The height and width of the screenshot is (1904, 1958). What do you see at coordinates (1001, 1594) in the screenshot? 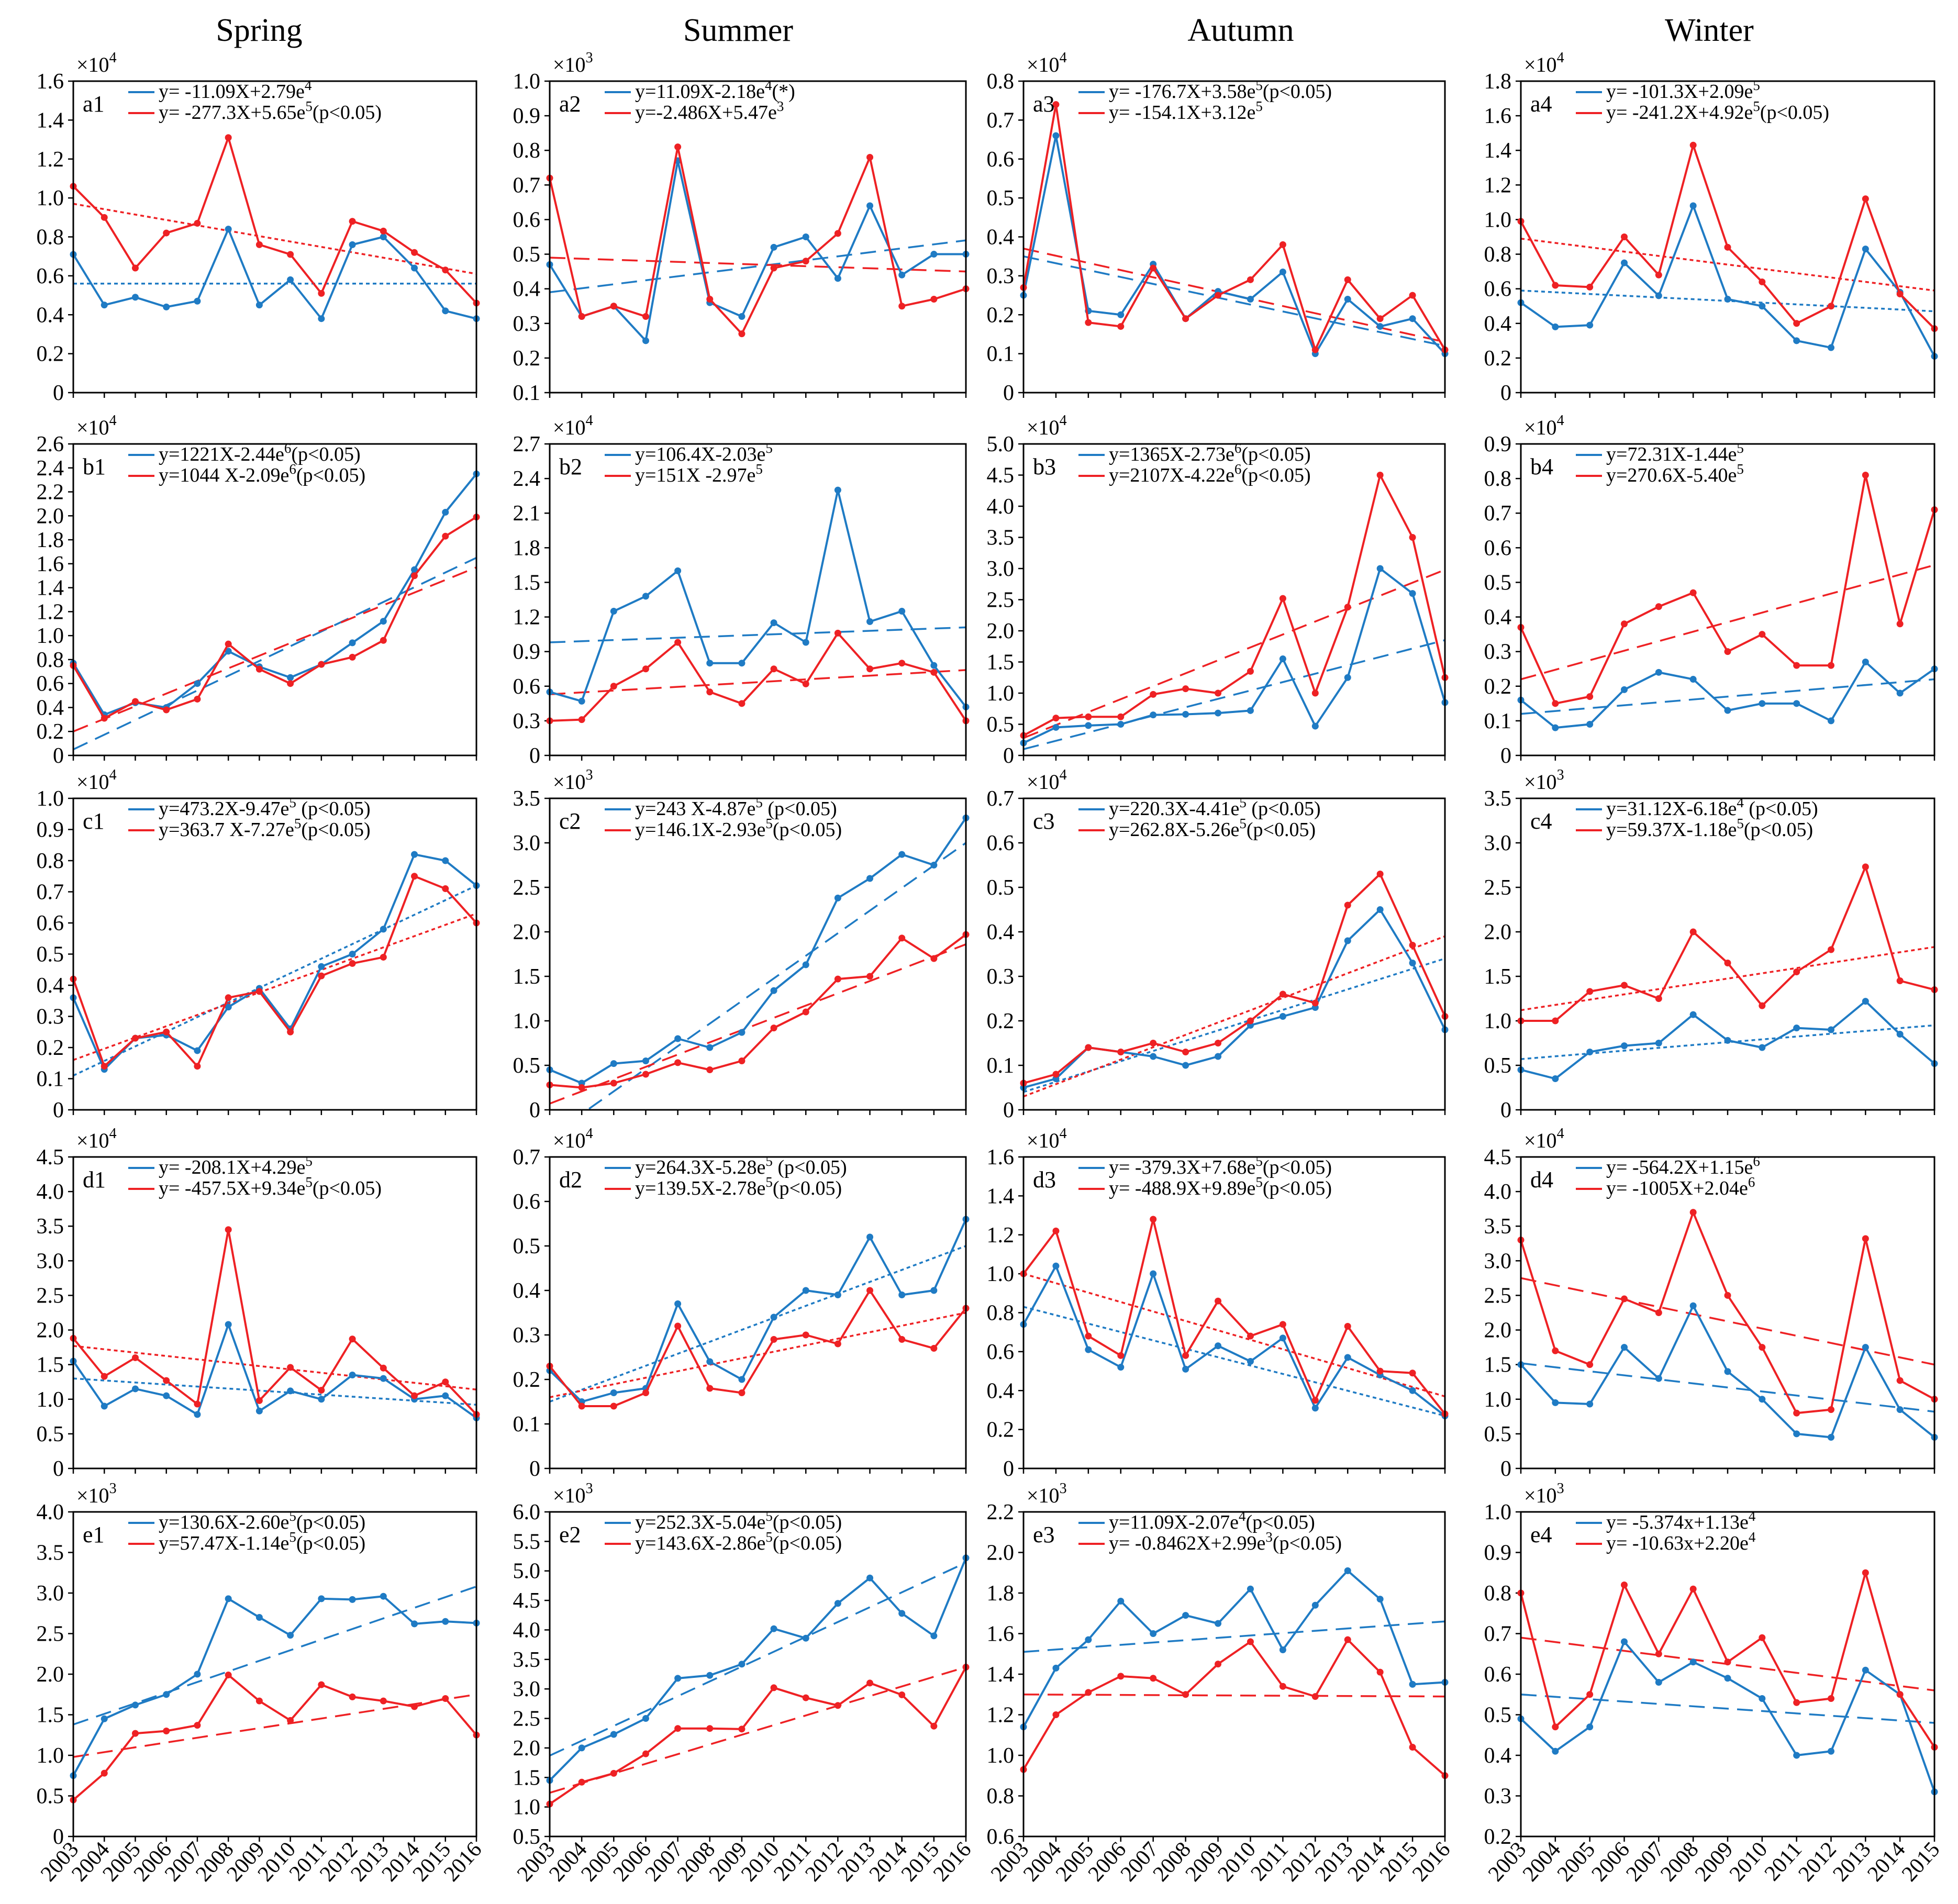
I see `y-tick-label: 1.8` at bounding box center [1001, 1594].